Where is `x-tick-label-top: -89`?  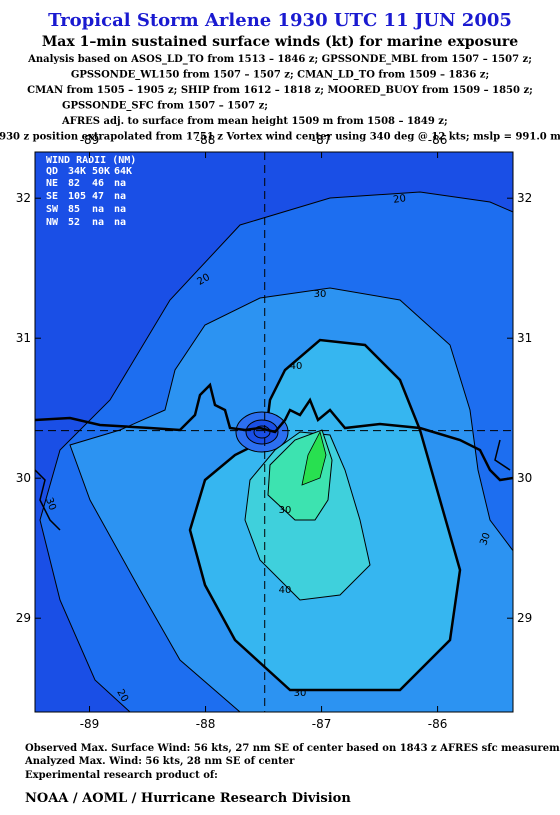
x-tick-label-top: -89 is located at coordinates (90, 140).